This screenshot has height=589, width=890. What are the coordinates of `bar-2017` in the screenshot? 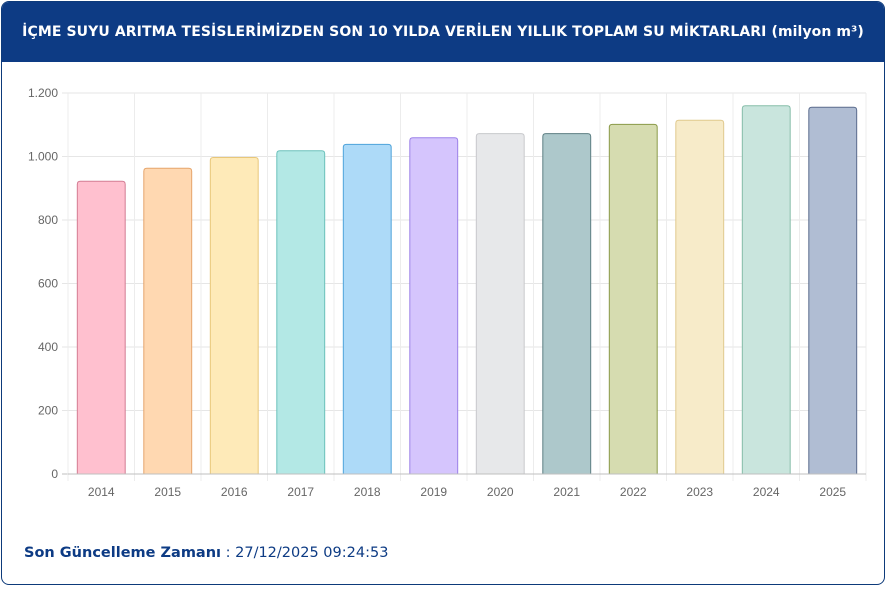 It's located at (301, 312).